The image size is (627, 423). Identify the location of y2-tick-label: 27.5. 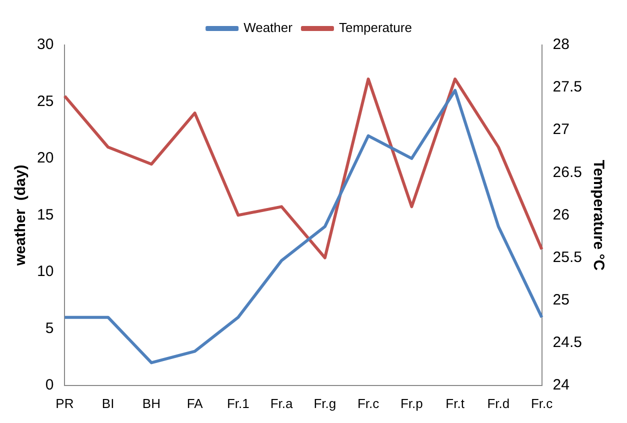
(567, 87).